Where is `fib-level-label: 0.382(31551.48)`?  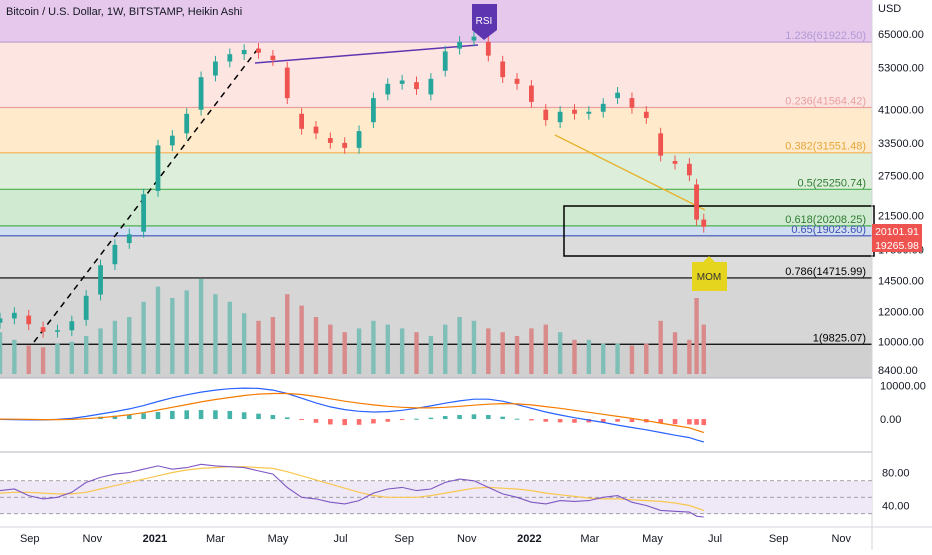
fib-level-label: 0.382(31551.48) is located at coordinates (825, 147).